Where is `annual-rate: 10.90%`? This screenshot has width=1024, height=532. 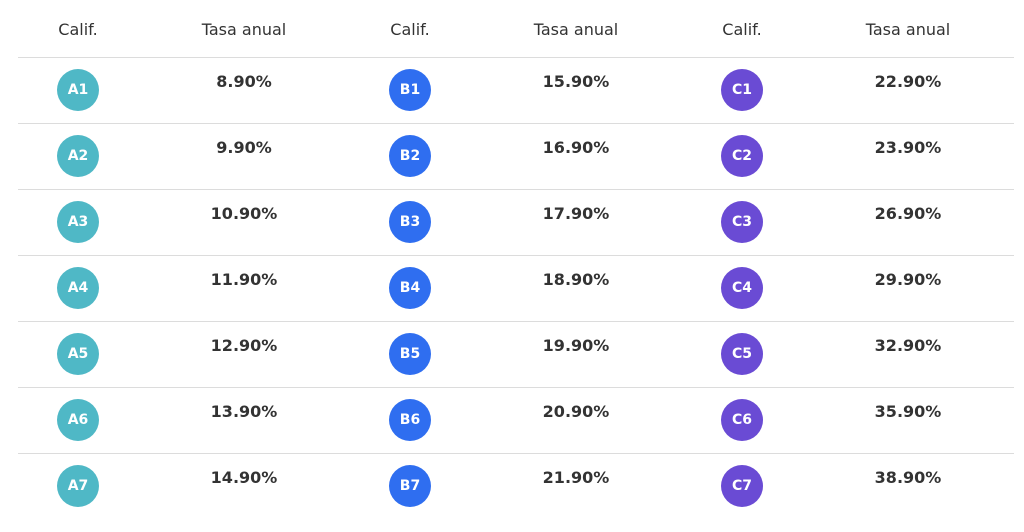
annual-rate: 10.90% is located at coordinates (244, 213).